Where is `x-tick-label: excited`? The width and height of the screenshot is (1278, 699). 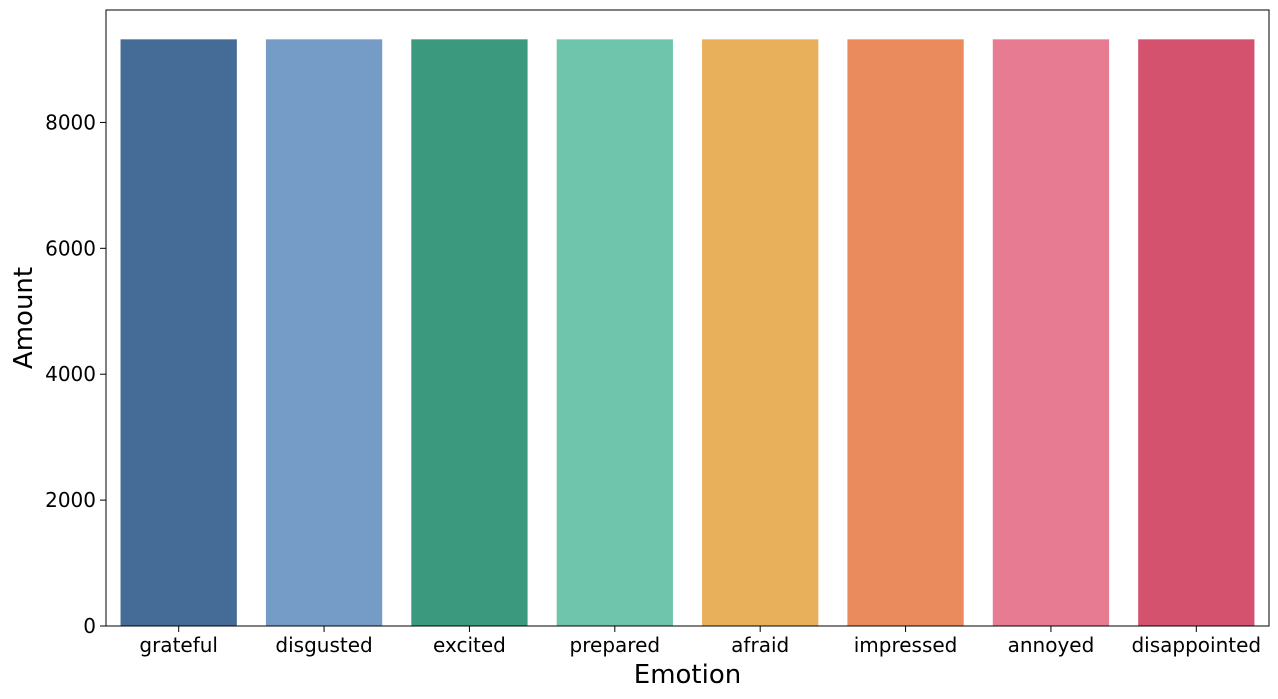
x-tick-label: excited is located at coordinates (469, 645).